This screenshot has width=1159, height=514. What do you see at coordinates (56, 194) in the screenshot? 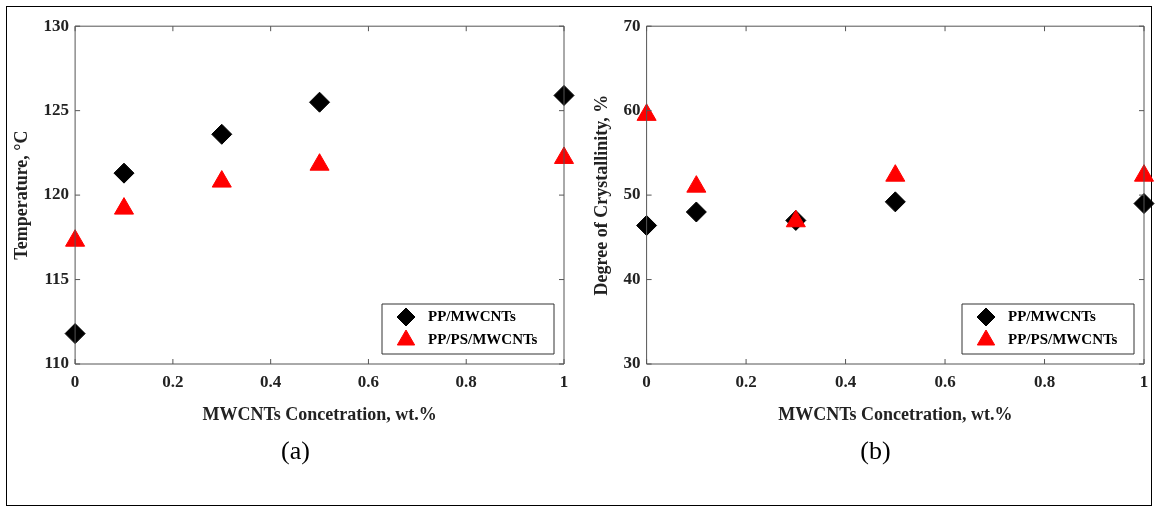
I see `y-tick-label: 120` at bounding box center [56, 194].